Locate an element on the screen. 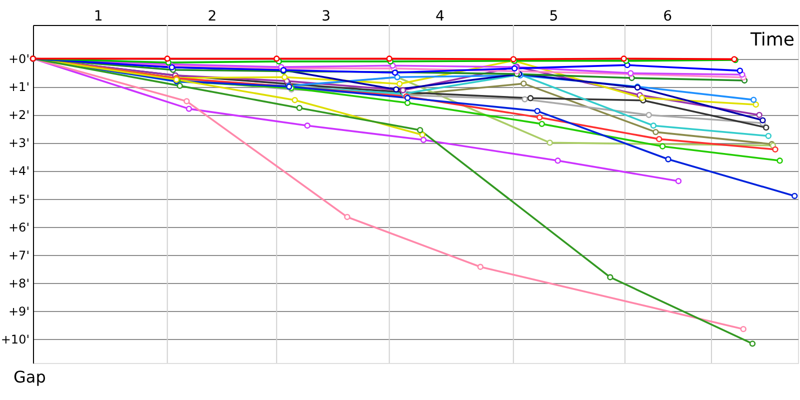 The height and width of the screenshot is (400, 800). y-tick-label: +4' is located at coordinates (19, 171).